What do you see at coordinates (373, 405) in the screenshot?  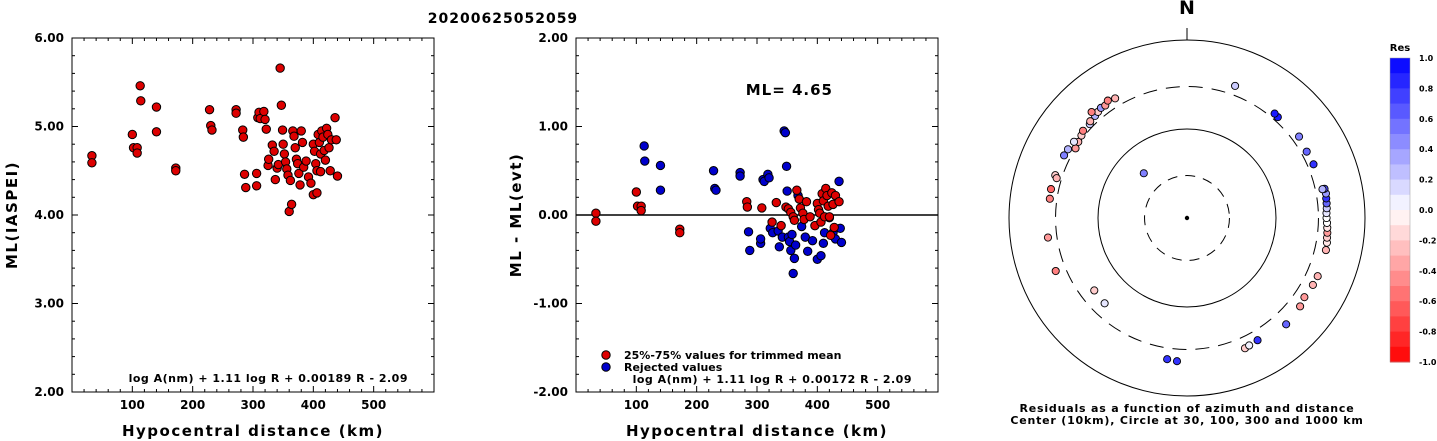 I see `x-tick-label: 500` at bounding box center [373, 405].